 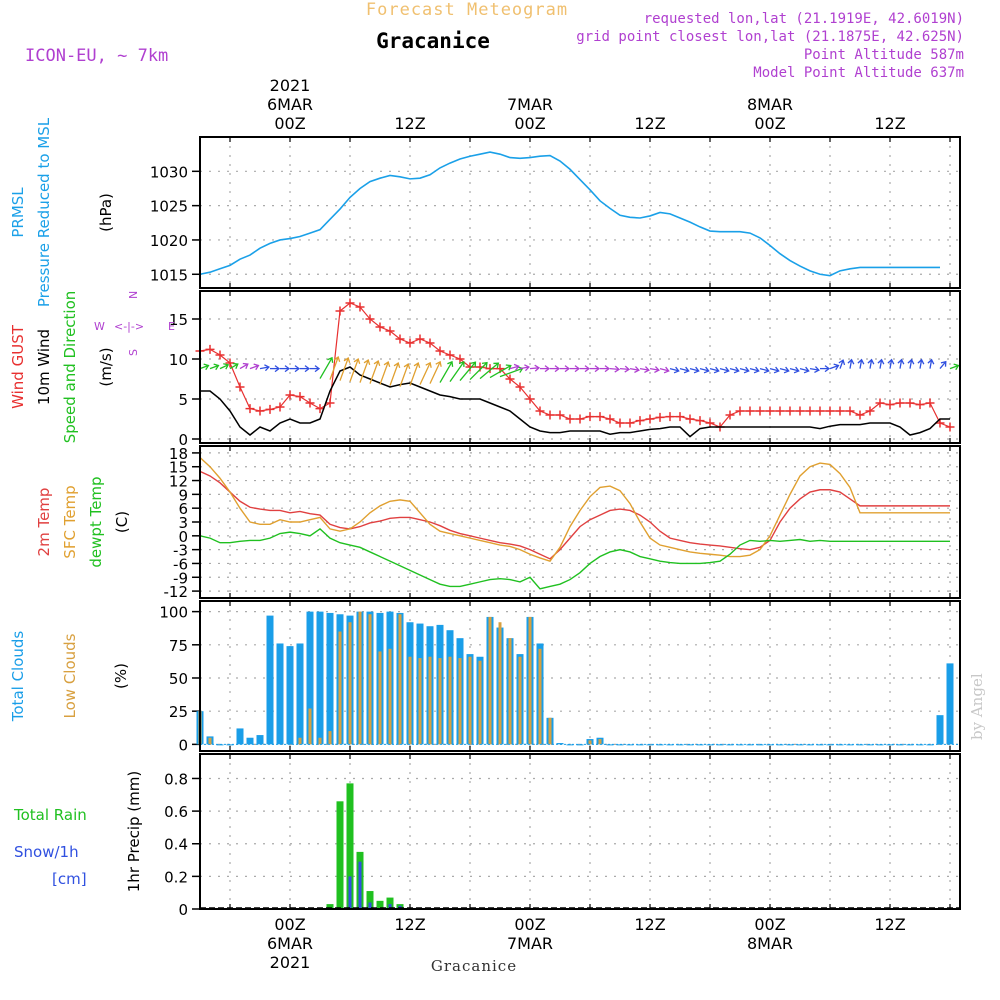 I want to click on snow-bar, so click(x=360, y=885).